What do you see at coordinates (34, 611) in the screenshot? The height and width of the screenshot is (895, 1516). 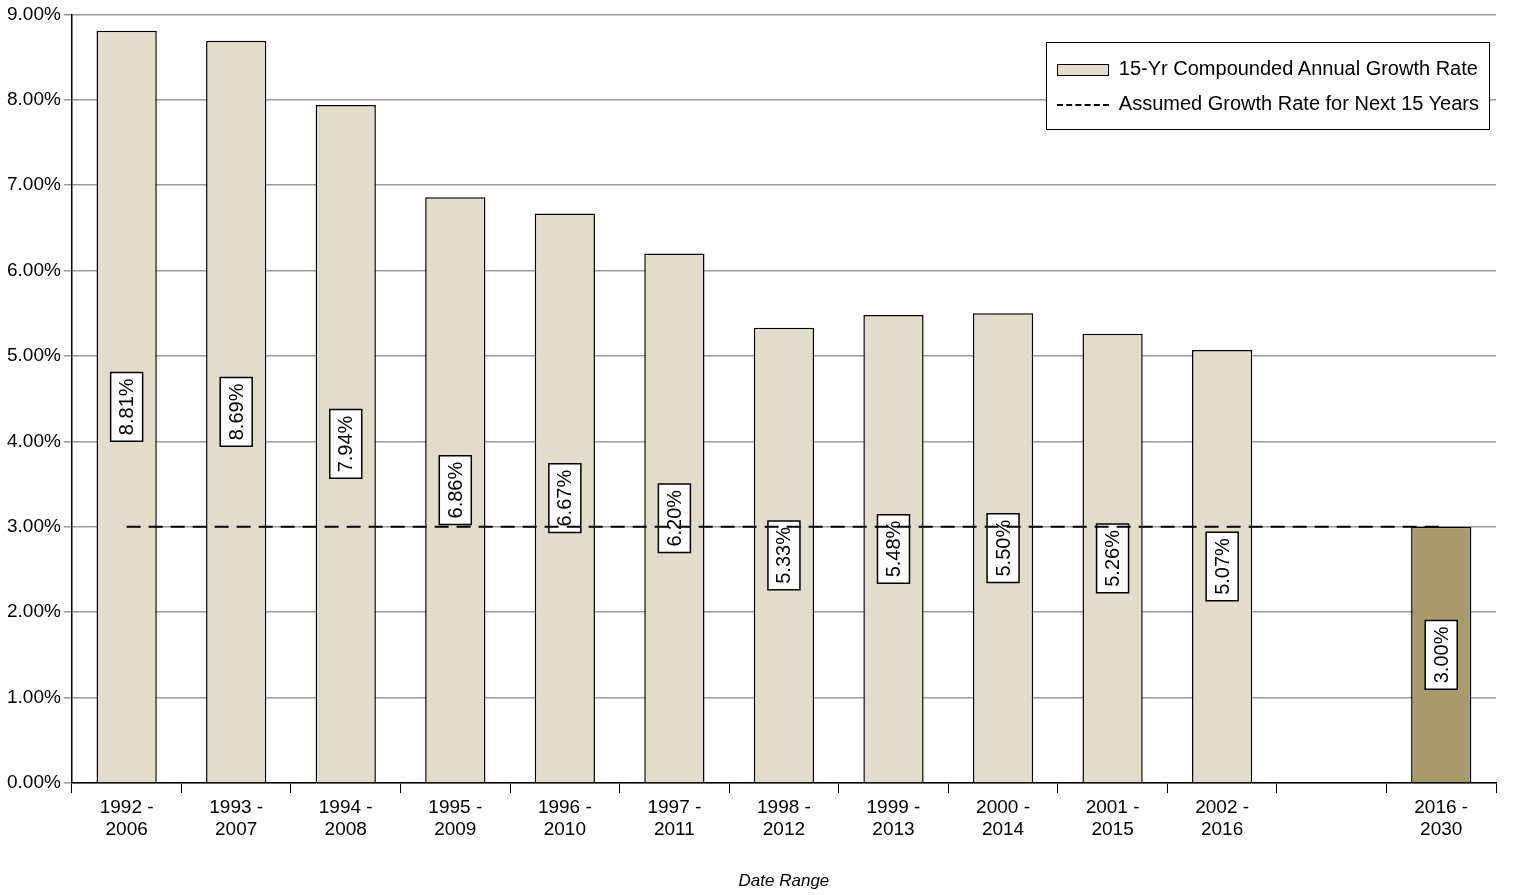 I see `y-tick-label: 2.00%` at bounding box center [34, 611].